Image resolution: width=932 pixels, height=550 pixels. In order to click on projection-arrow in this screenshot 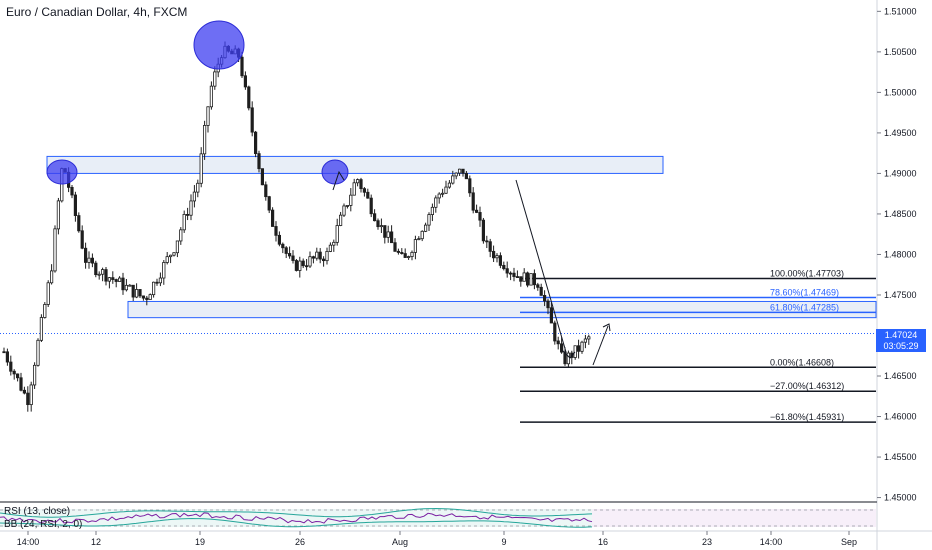, I will do `click(600, 345)`.